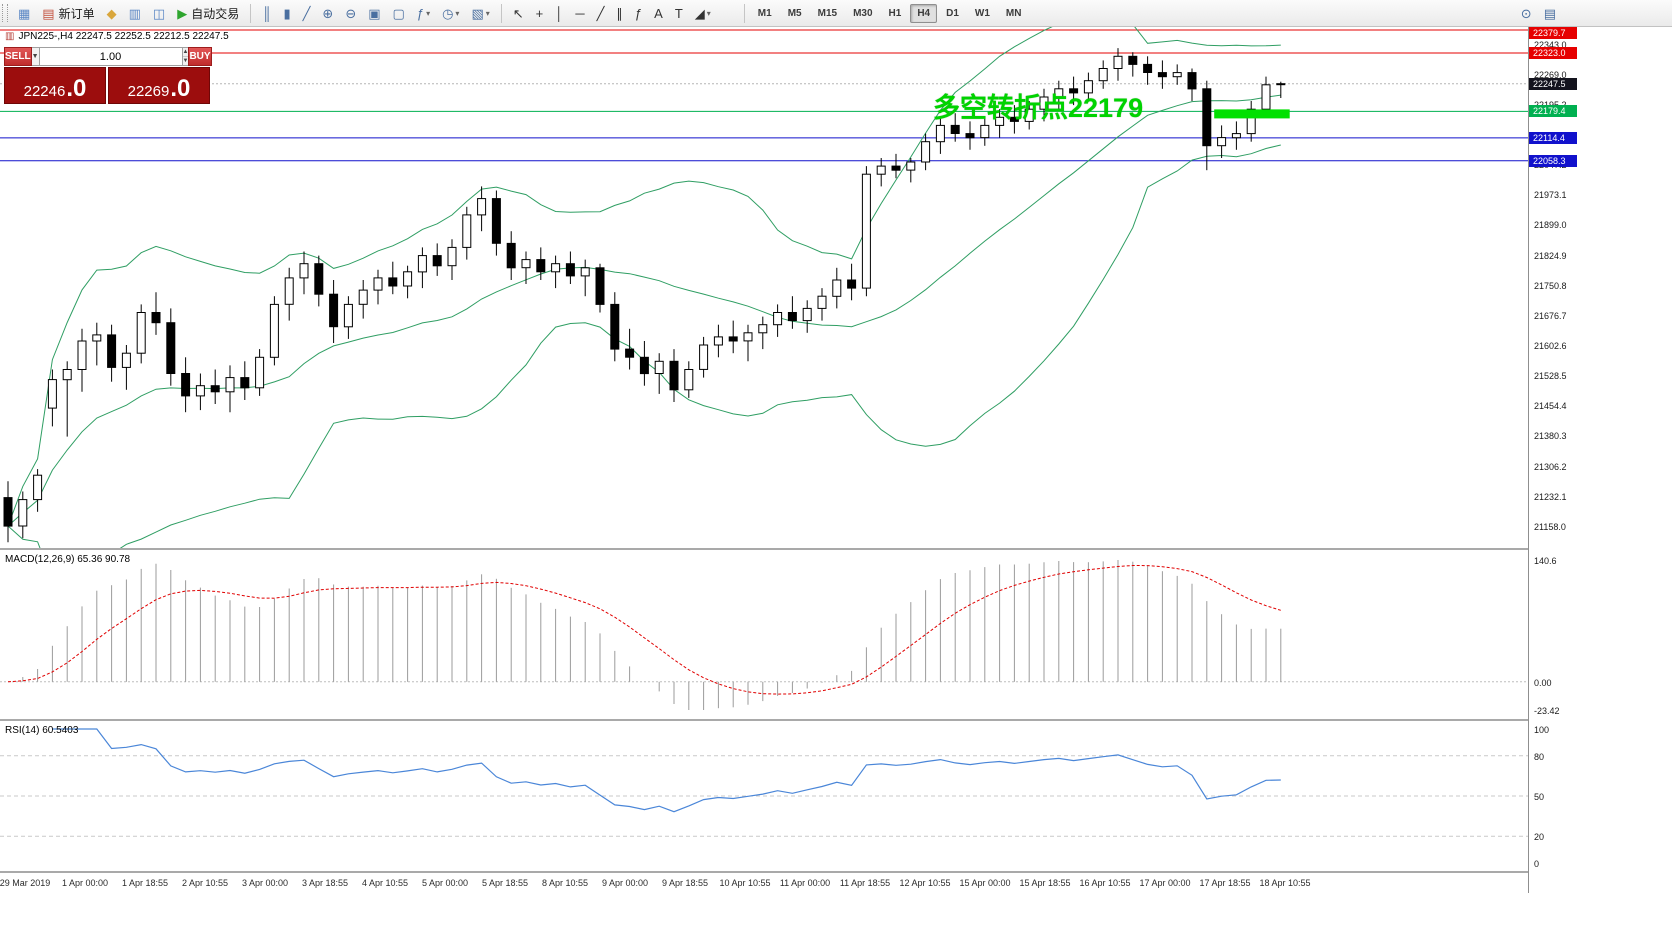 The width and height of the screenshot is (1672, 950). What do you see at coordinates (185, 52) in the screenshot?
I see `volume-up-button: ▲` at bounding box center [185, 52].